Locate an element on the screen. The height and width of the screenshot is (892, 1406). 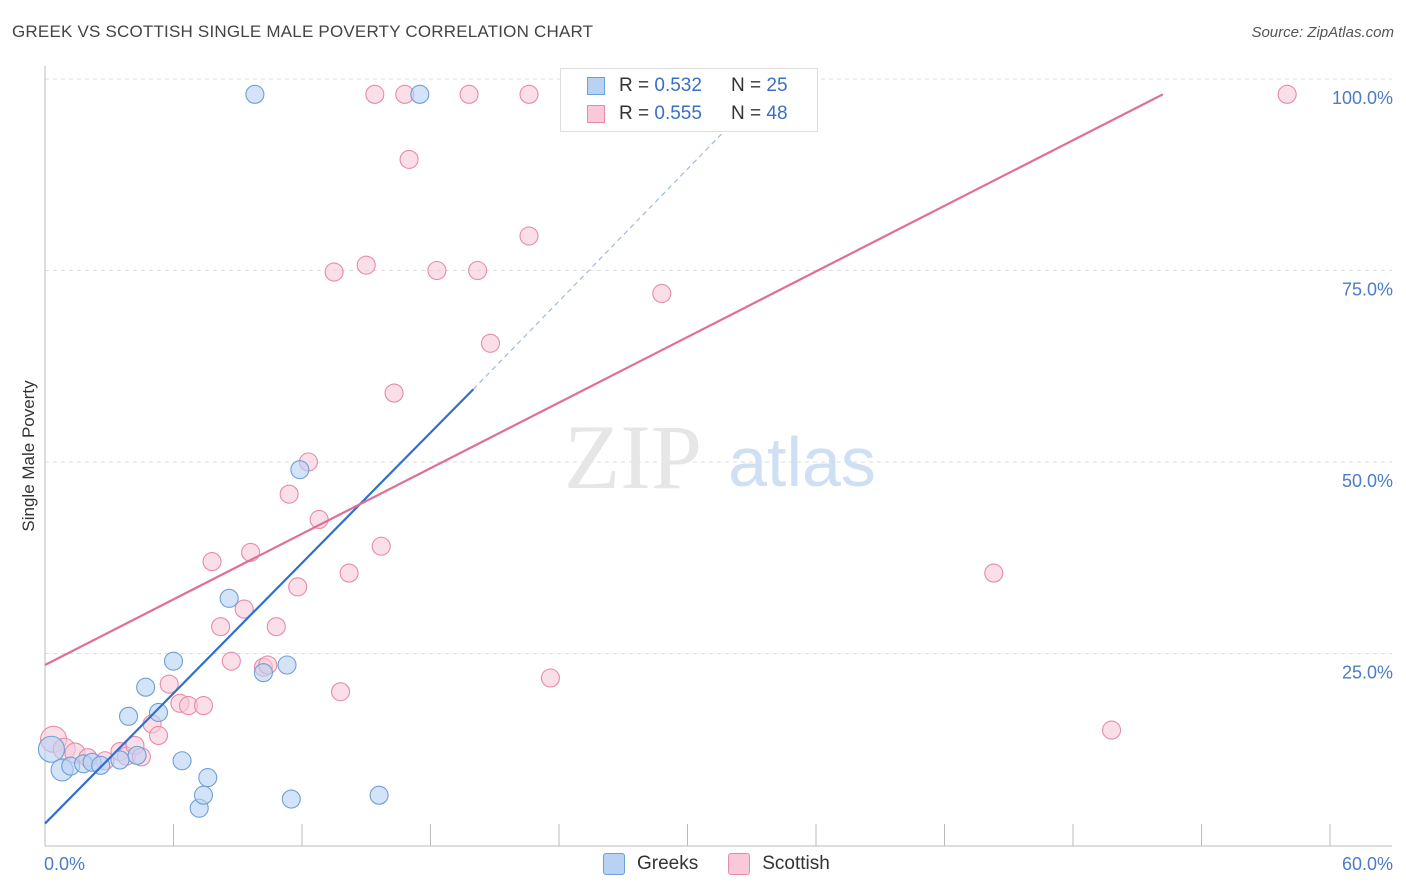
source-label: Source: ZipAtlas.com is located at coordinates (1322, 32).